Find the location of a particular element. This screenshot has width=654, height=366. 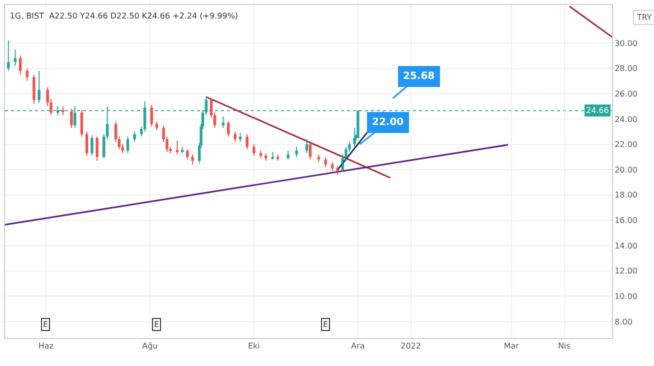

y-tick-label: 22.00 is located at coordinates (626, 145).